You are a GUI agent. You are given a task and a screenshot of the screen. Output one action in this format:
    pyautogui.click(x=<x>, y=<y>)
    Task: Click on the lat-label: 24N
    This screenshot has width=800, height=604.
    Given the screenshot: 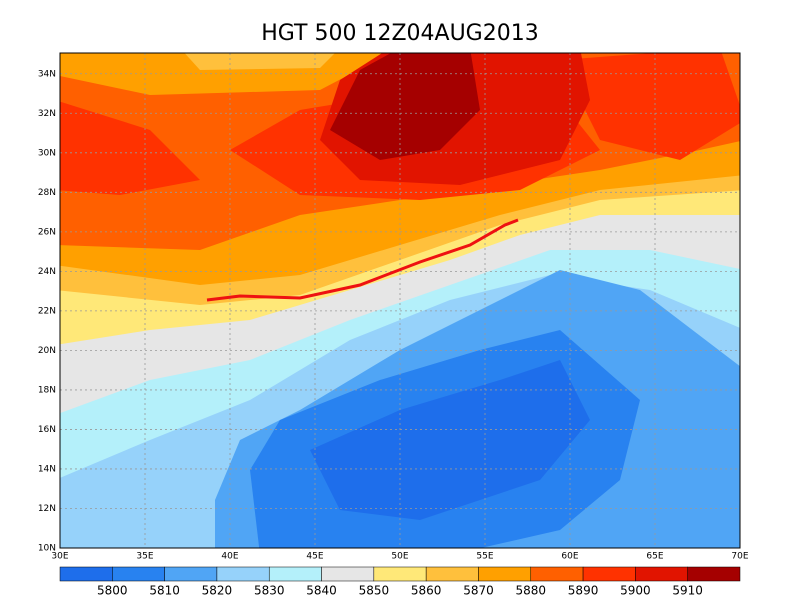 What is the action you would take?
    pyautogui.click(x=47, y=272)
    